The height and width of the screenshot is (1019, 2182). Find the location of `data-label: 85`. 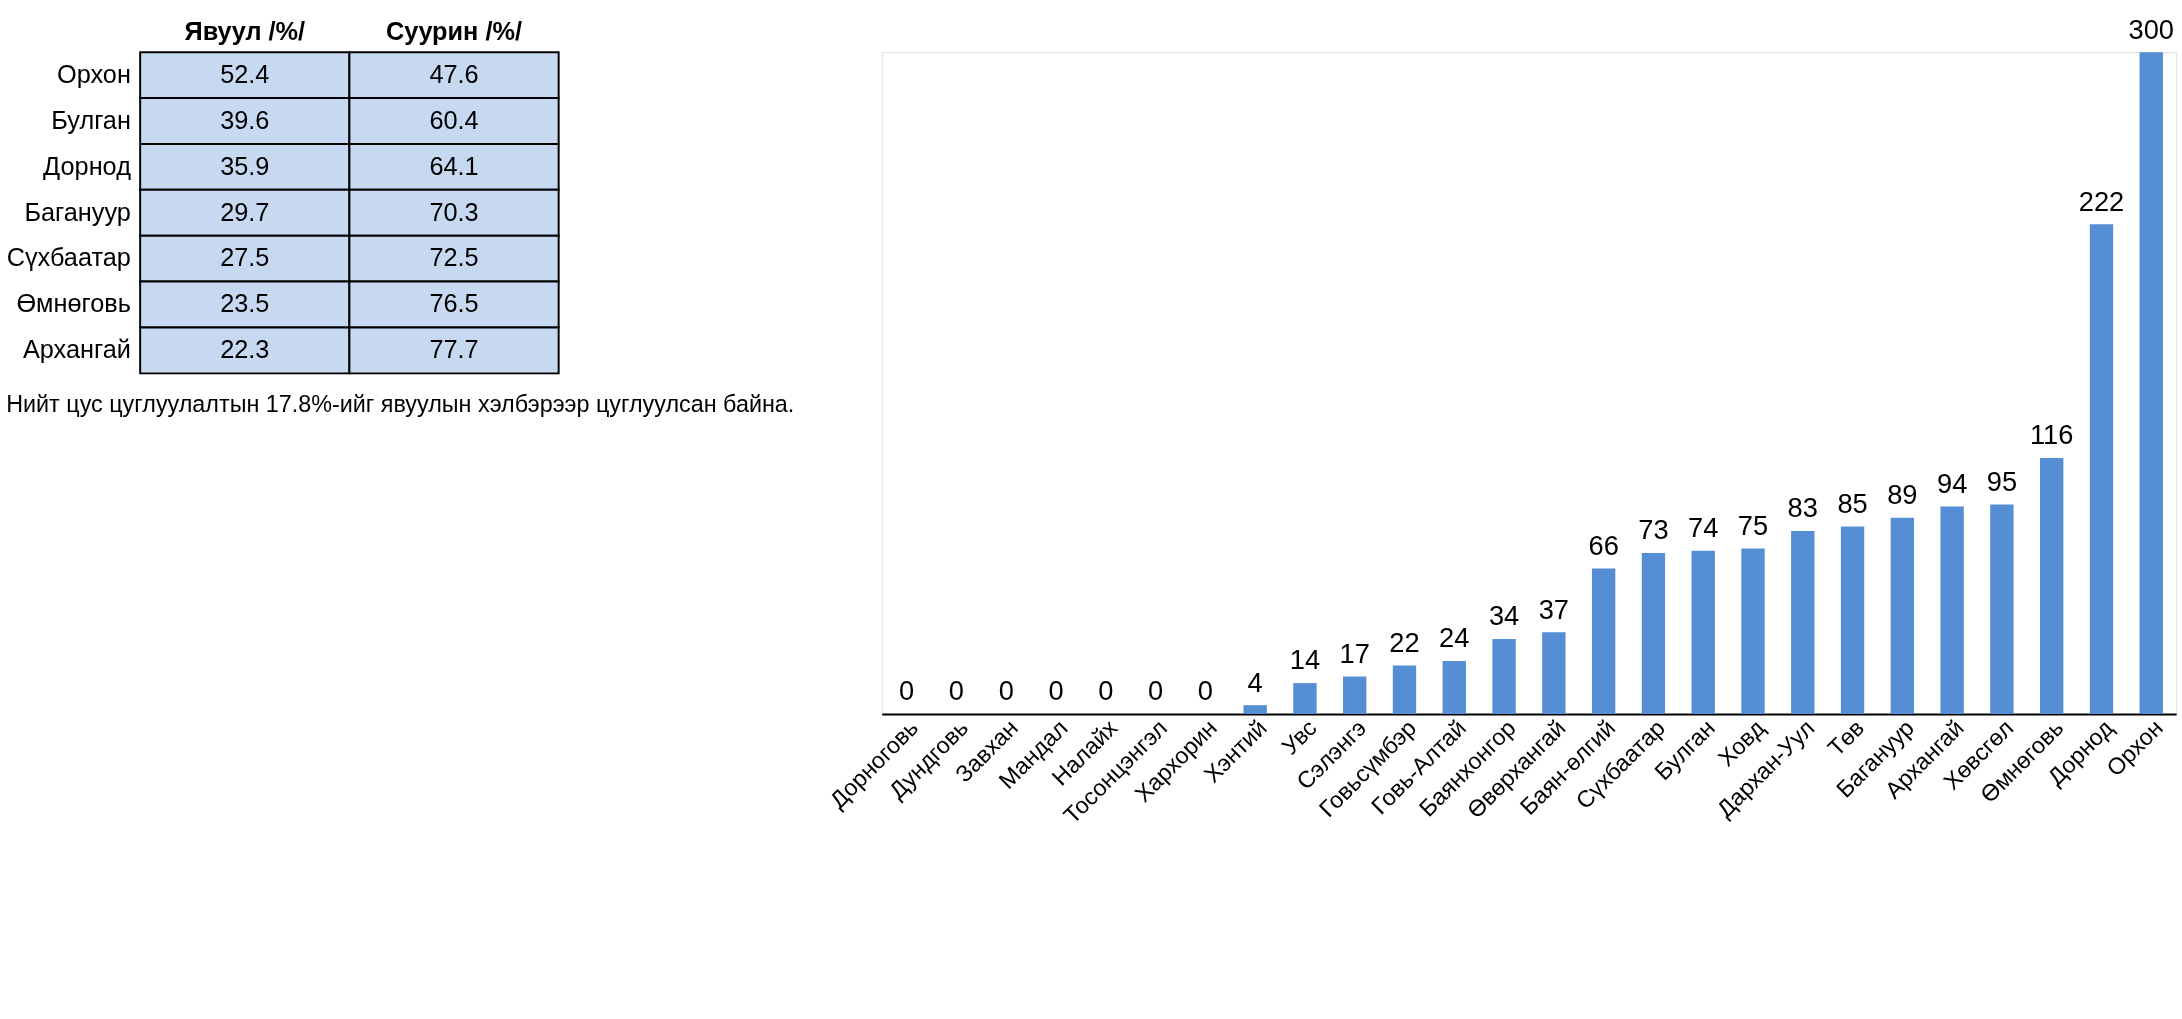

data-label: 85 is located at coordinates (1852, 503).